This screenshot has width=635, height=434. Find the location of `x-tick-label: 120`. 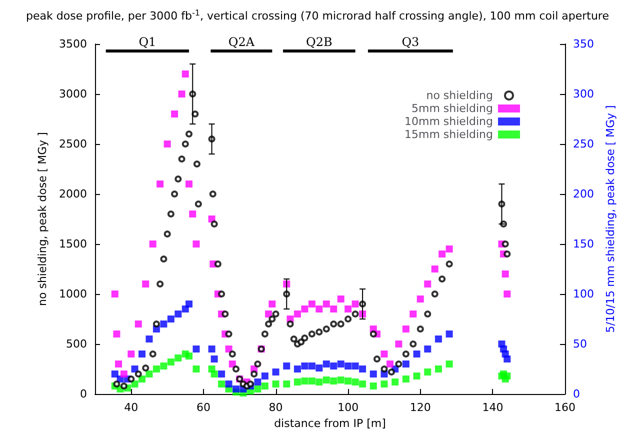

x-tick-label: 120 is located at coordinates (420, 407).